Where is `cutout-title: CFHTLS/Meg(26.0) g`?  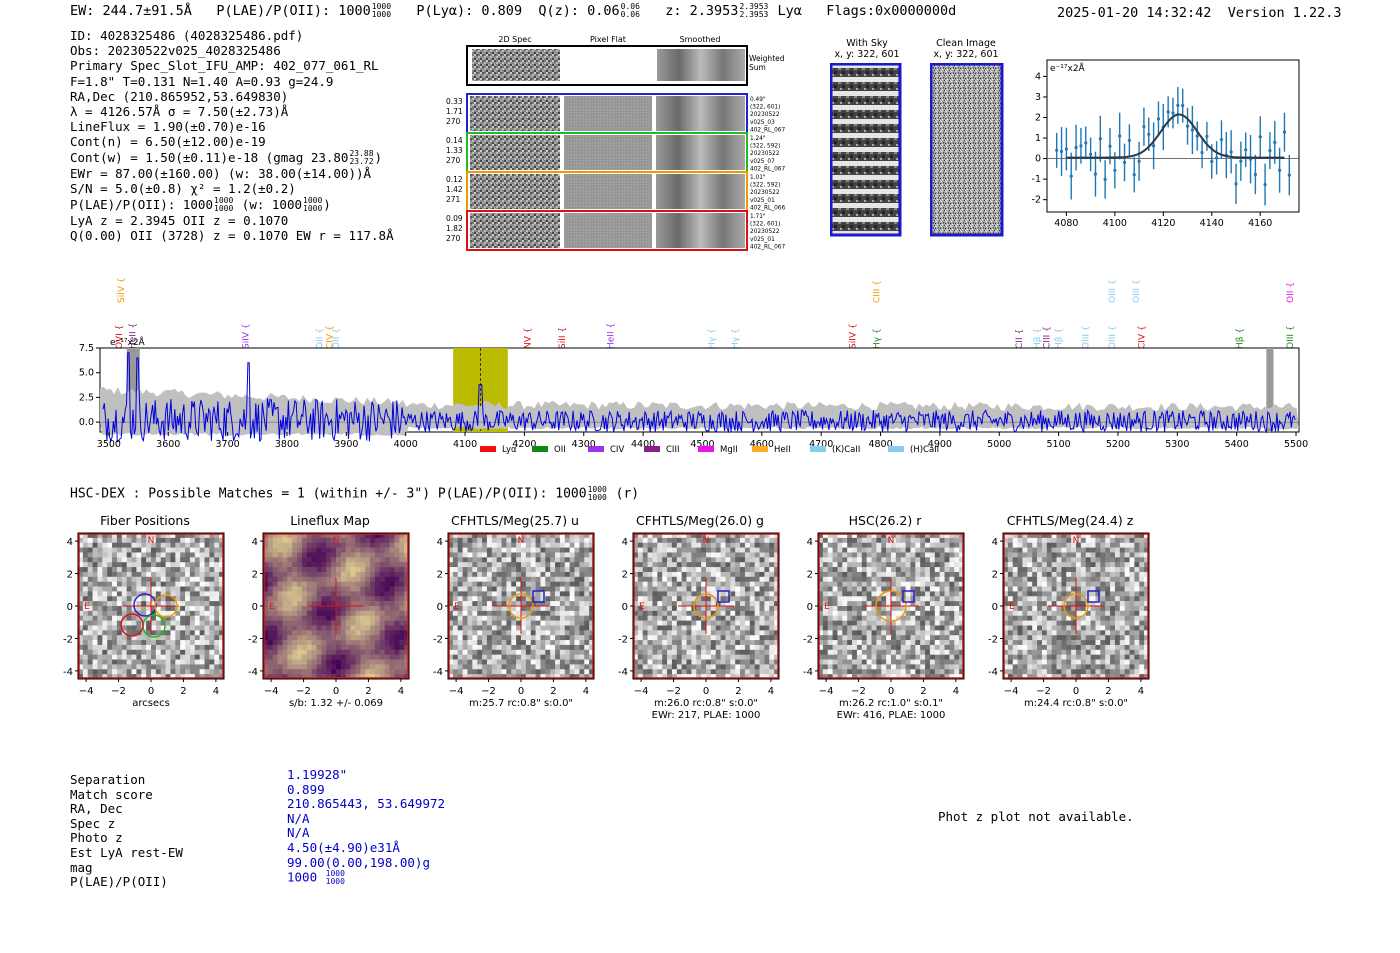
cutout-title: CFHTLS/Meg(26.0) g is located at coordinates (700, 520).